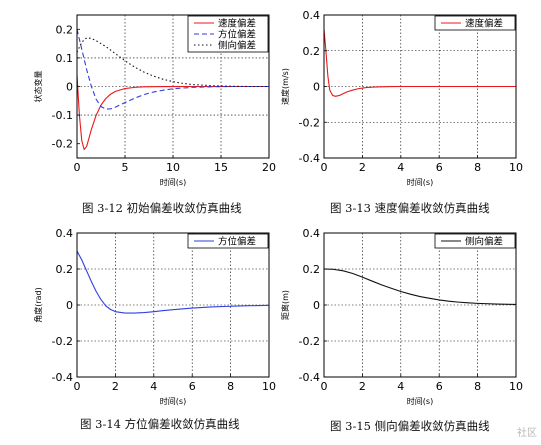 This screenshot has height=445, width=541. I want to click on y-tick-label: 0.1, so click(65, 58).